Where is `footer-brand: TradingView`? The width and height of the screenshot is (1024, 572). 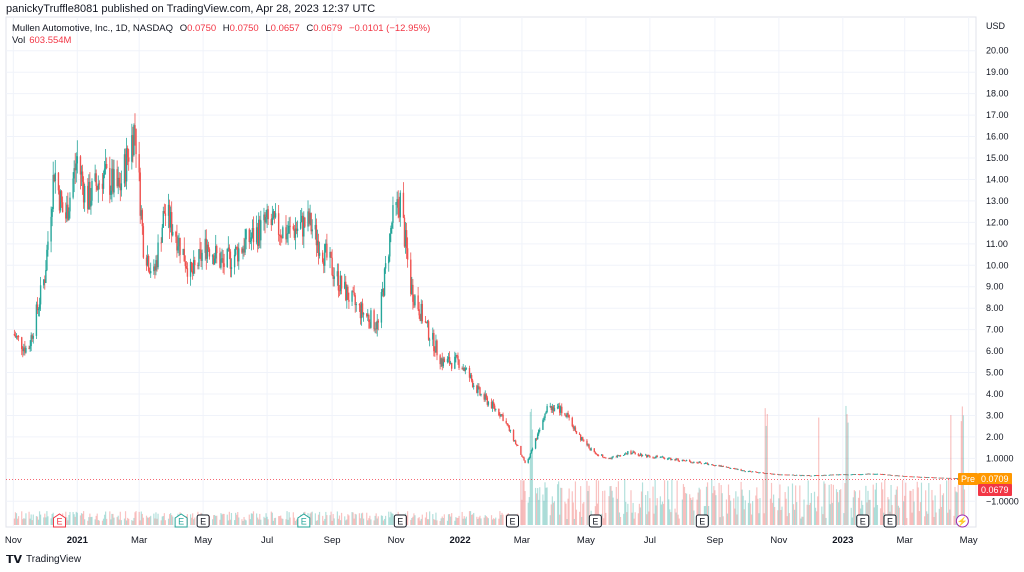
footer-brand: TradingView is located at coordinates (54, 559).